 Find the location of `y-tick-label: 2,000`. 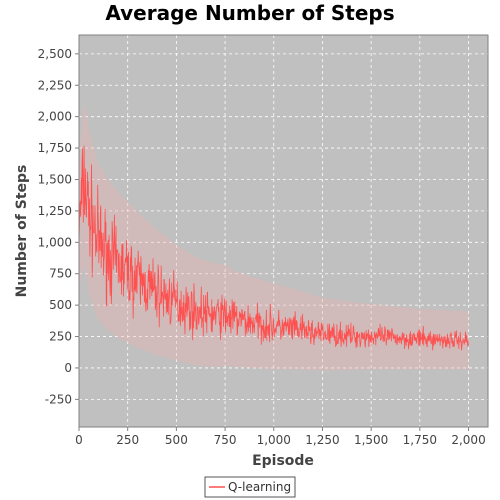

y-tick-label: 2,000 is located at coordinates (55, 117).